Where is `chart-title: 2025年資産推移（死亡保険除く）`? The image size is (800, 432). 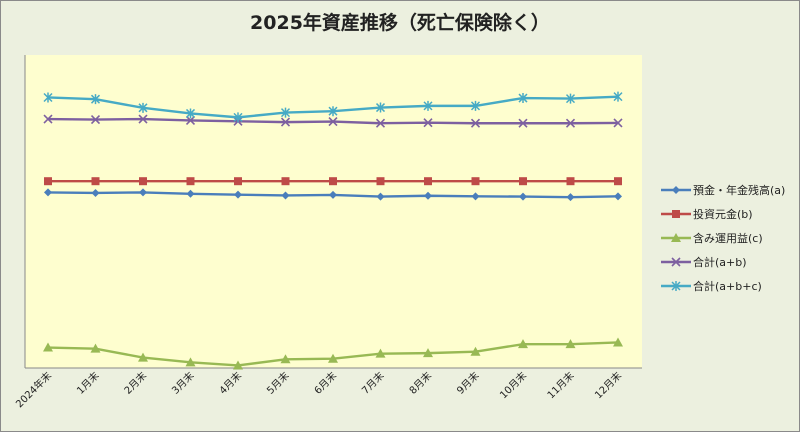
chart-title: 2025年資産推移（死亡保険除く） is located at coordinates (400, 23).